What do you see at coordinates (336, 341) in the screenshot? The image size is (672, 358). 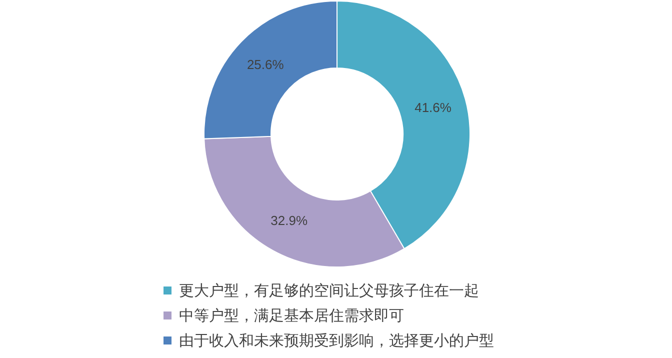 I see `legend-label: 由于收入和未来预期受到影响，选择更小的户型` at bounding box center [336, 341].